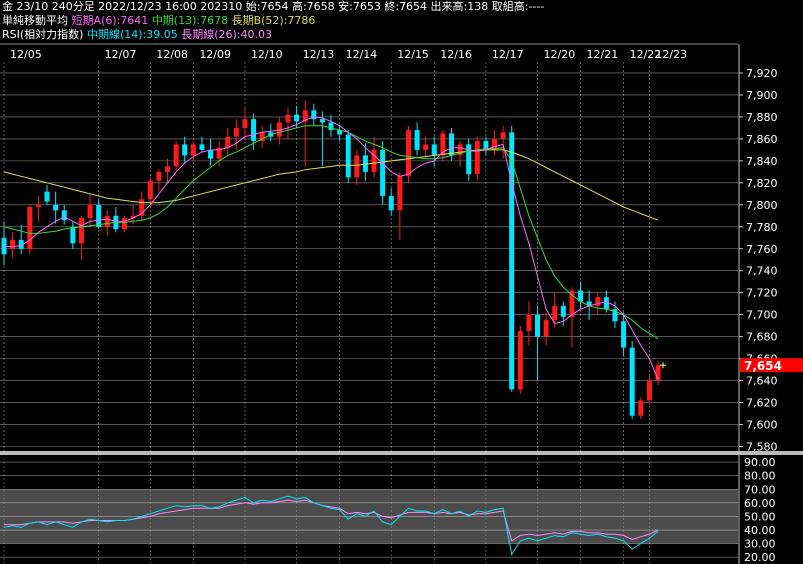 This screenshot has height=564, width=803. Describe the element at coordinates (762, 249) in the screenshot. I see `price-tick-label: 7,760` at that location.